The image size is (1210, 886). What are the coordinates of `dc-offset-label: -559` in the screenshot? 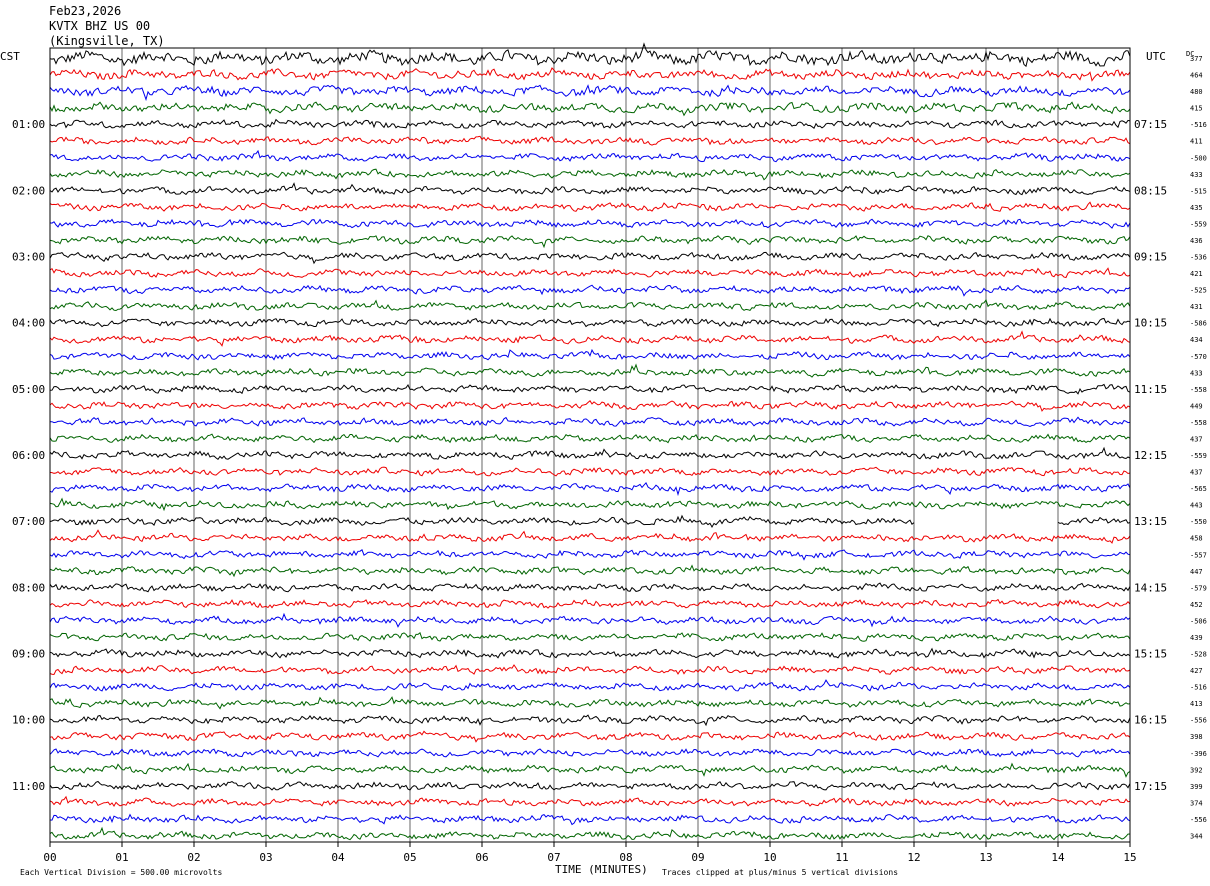 It's located at (1198, 456).